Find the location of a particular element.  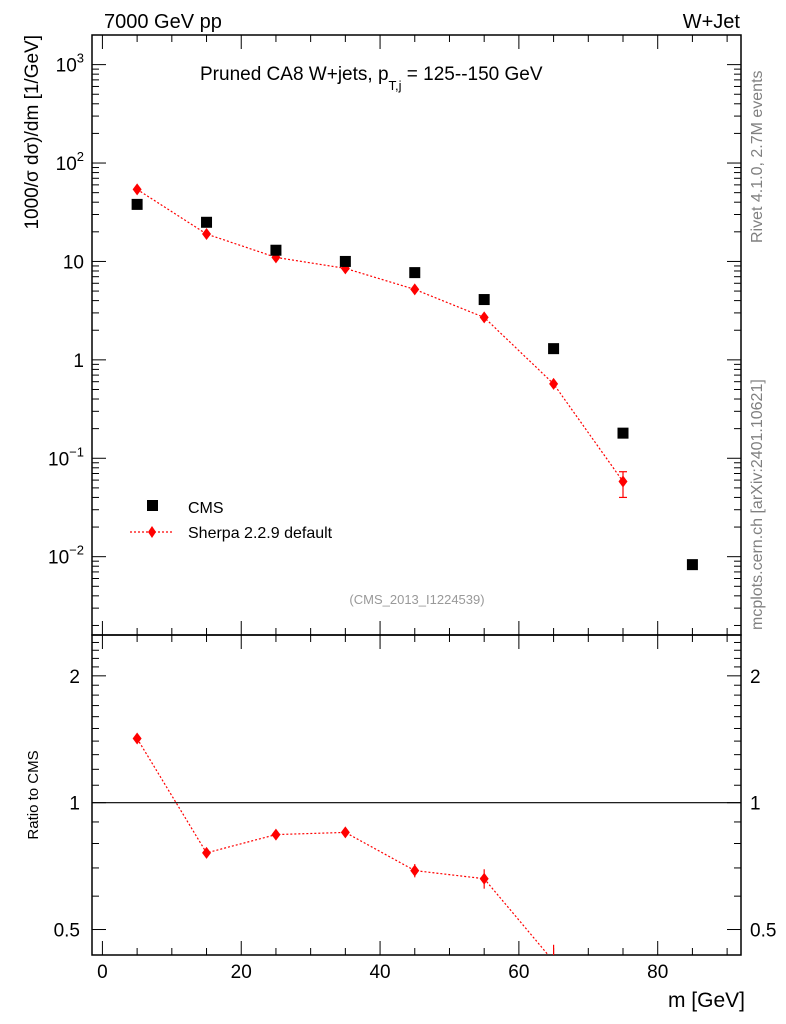

y-tick-label: 10³ is located at coordinates (70, 64).